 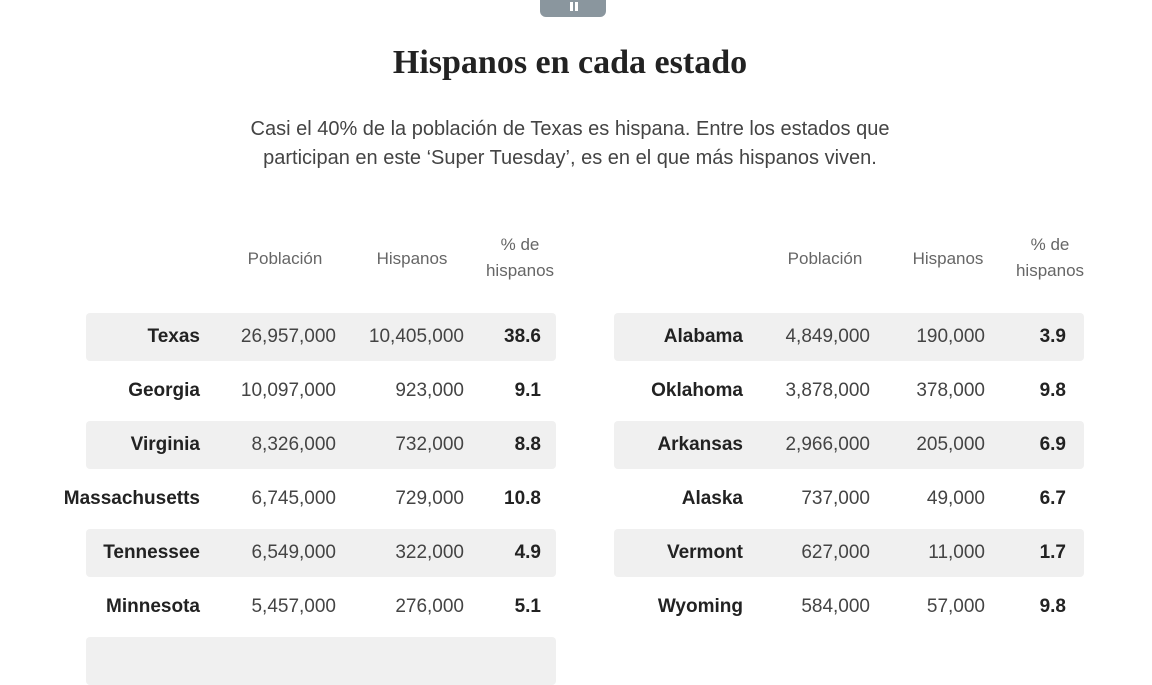 I want to click on hispanics: 57,000, so click(x=955, y=606).